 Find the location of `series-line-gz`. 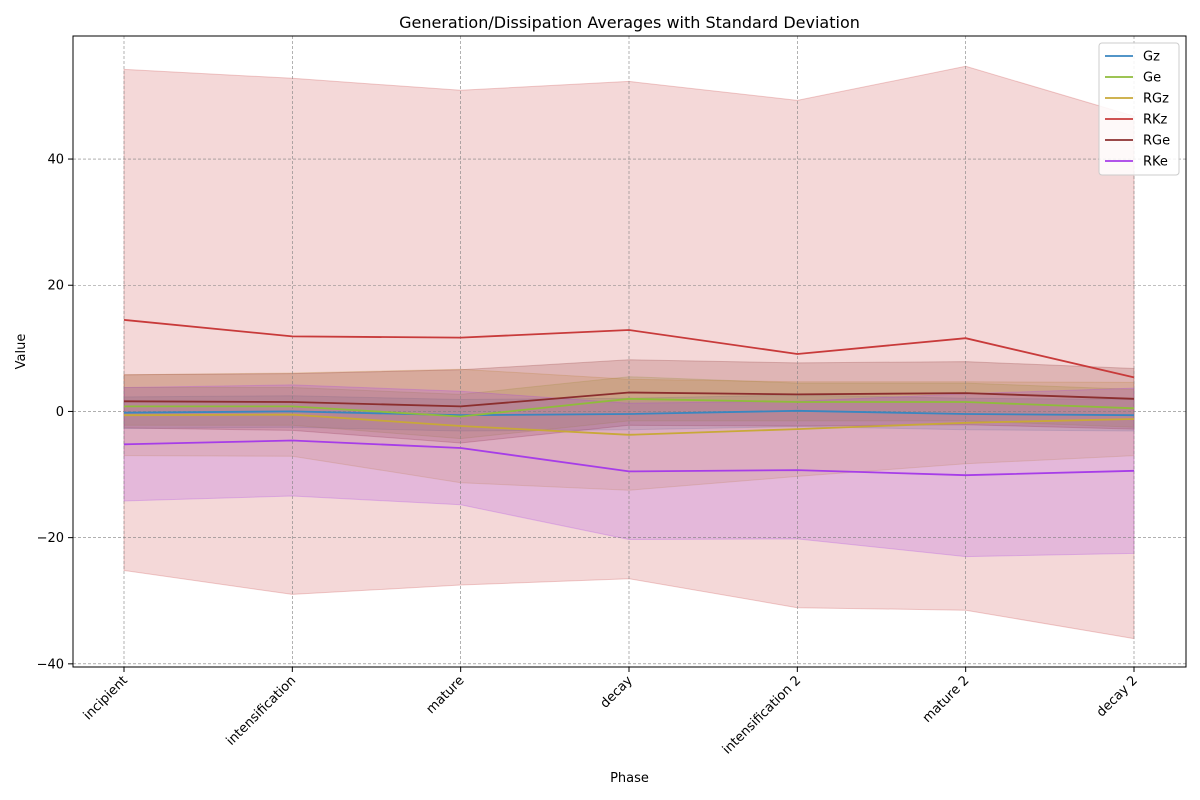

series-line-gz is located at coordinates (629, 413).